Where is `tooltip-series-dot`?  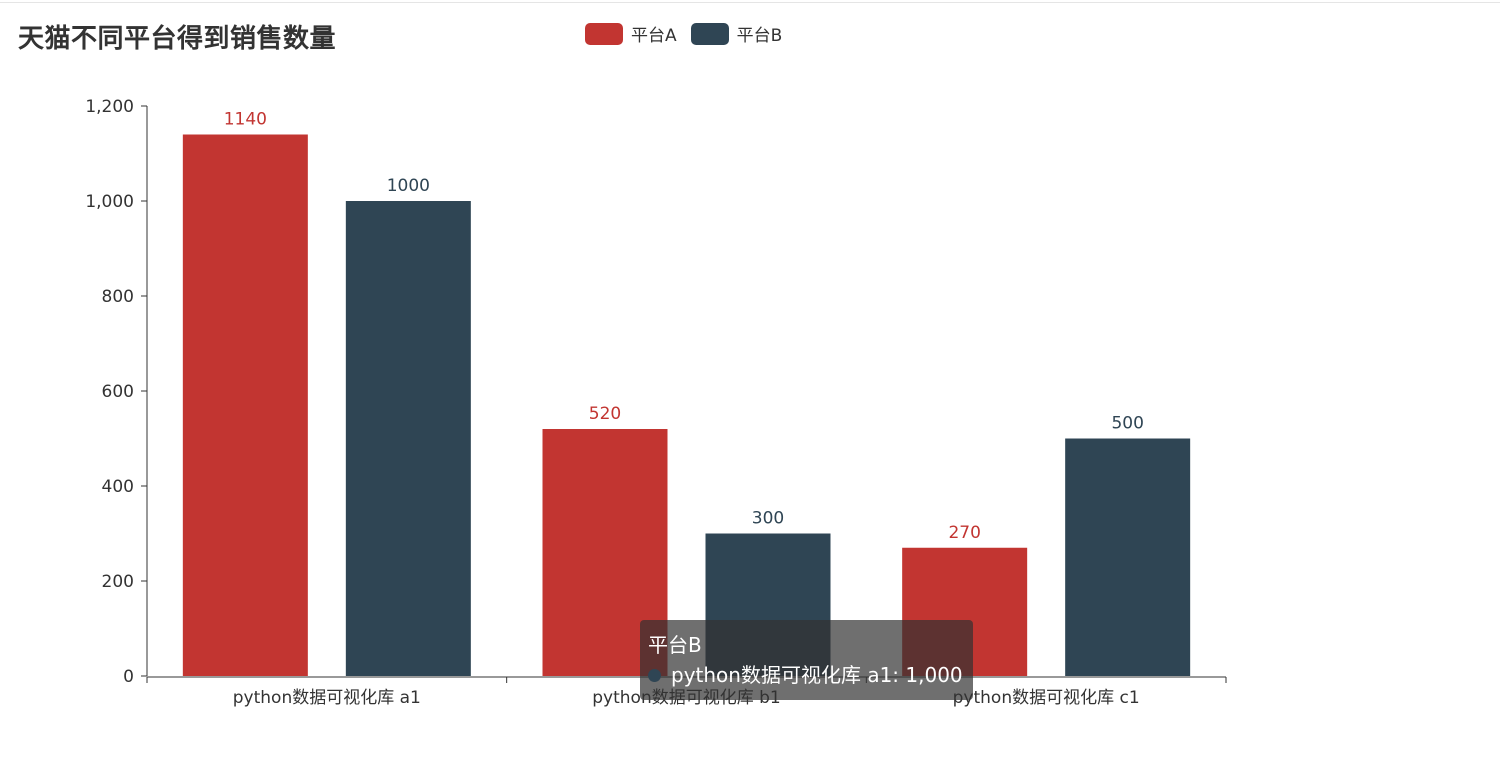 tooltip-series-dot is located at coordinates (654, 675).